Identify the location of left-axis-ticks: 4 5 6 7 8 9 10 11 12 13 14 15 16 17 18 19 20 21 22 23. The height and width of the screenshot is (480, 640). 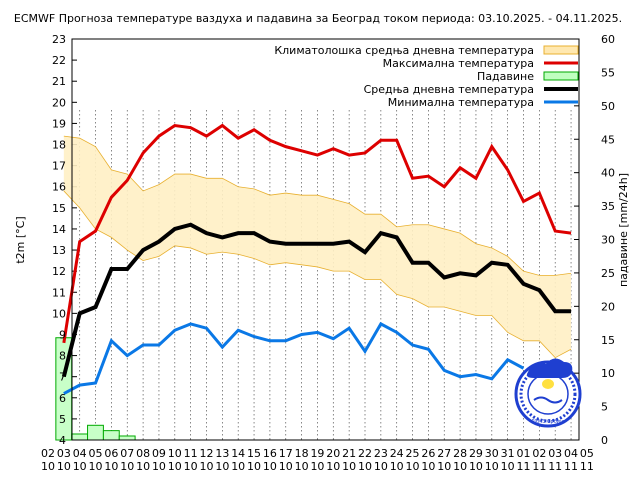
(59, 240).